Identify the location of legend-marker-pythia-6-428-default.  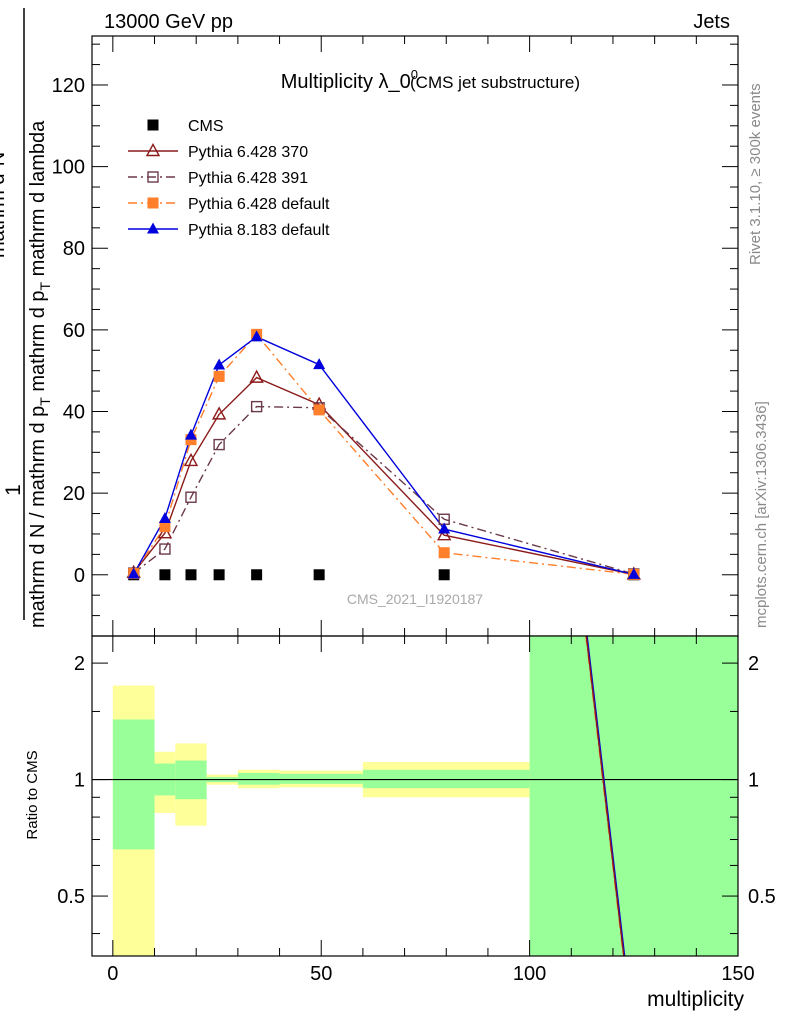
(153, 203).